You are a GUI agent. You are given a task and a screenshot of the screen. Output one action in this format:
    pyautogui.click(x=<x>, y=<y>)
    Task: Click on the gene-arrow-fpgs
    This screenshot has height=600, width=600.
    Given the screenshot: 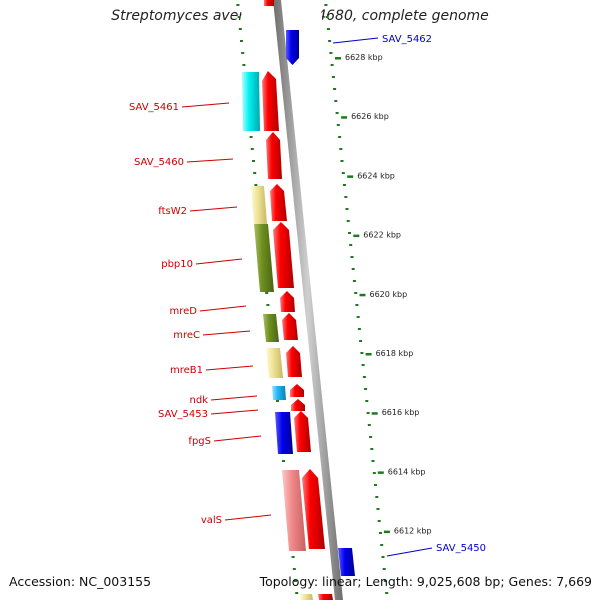 What is the action you would take?
    pyautogui.click(x=302, y=431)
    